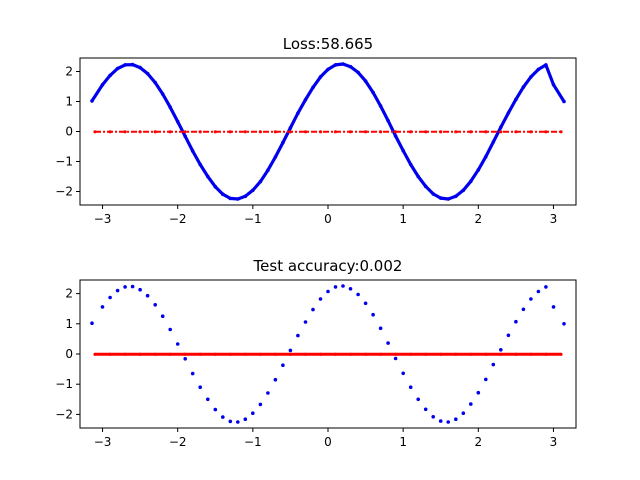 The image size is (640, 480). What do you see at coordinates (103, 219) in the screenshot?
I see `subplot-loss-x-tick-label: −3` at bounding box center [103, 219].